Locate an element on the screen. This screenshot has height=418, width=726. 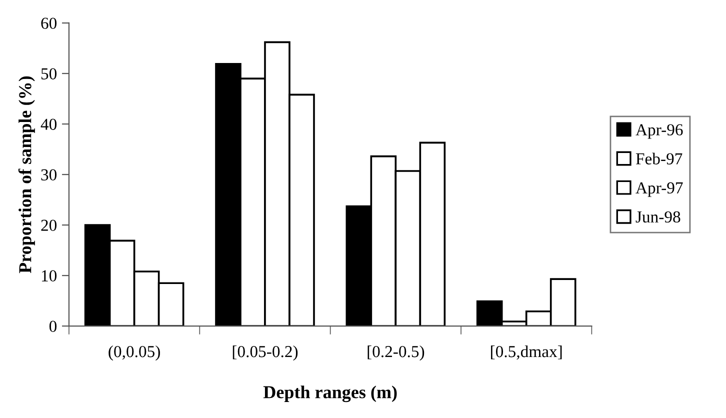
legend-label: Jun-98 is located at coordinates (658, 217).